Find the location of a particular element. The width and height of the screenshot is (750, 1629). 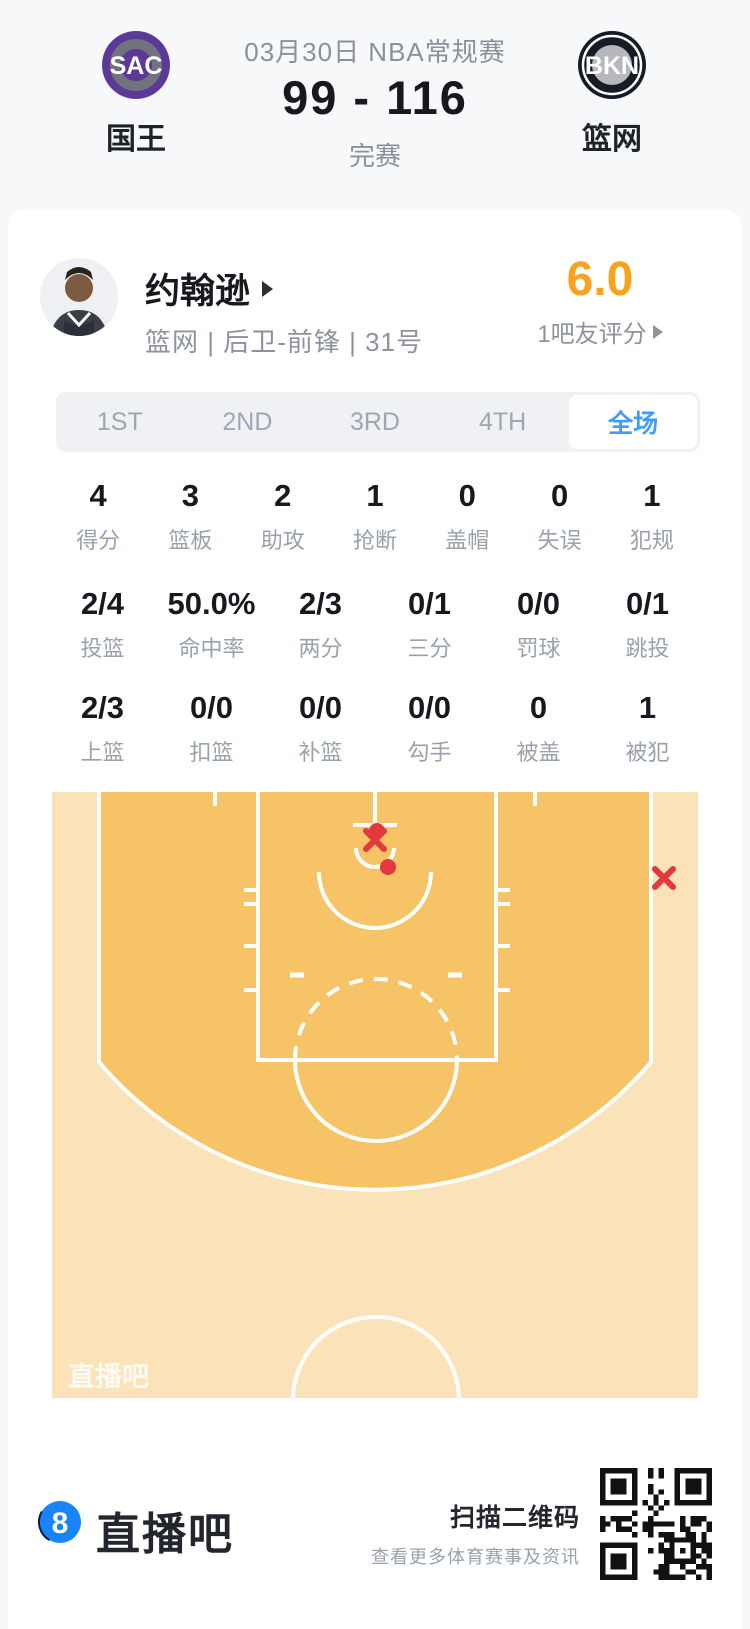

court-watermark: 直播吧 is located at coordinates (108, 1377).